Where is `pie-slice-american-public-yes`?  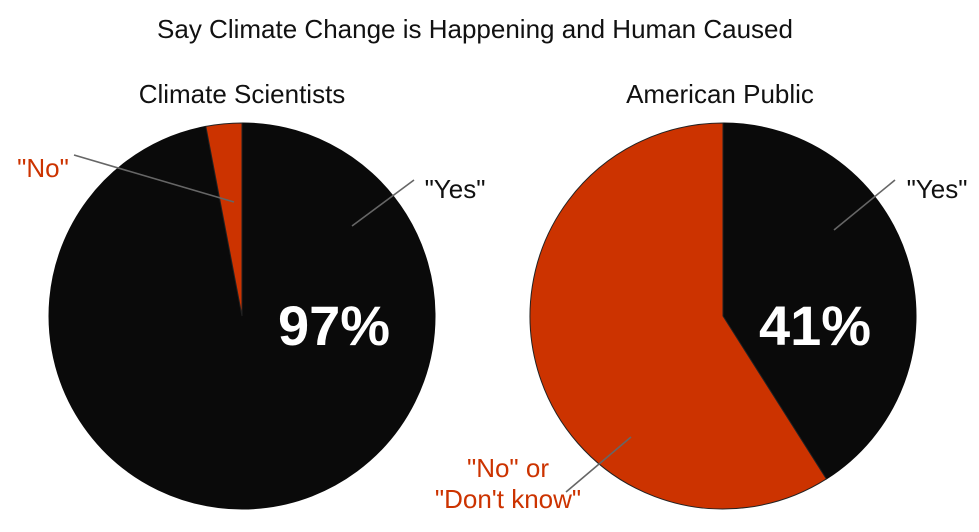 pie-slice-american-public-yes is located at coordinates (819, 301).